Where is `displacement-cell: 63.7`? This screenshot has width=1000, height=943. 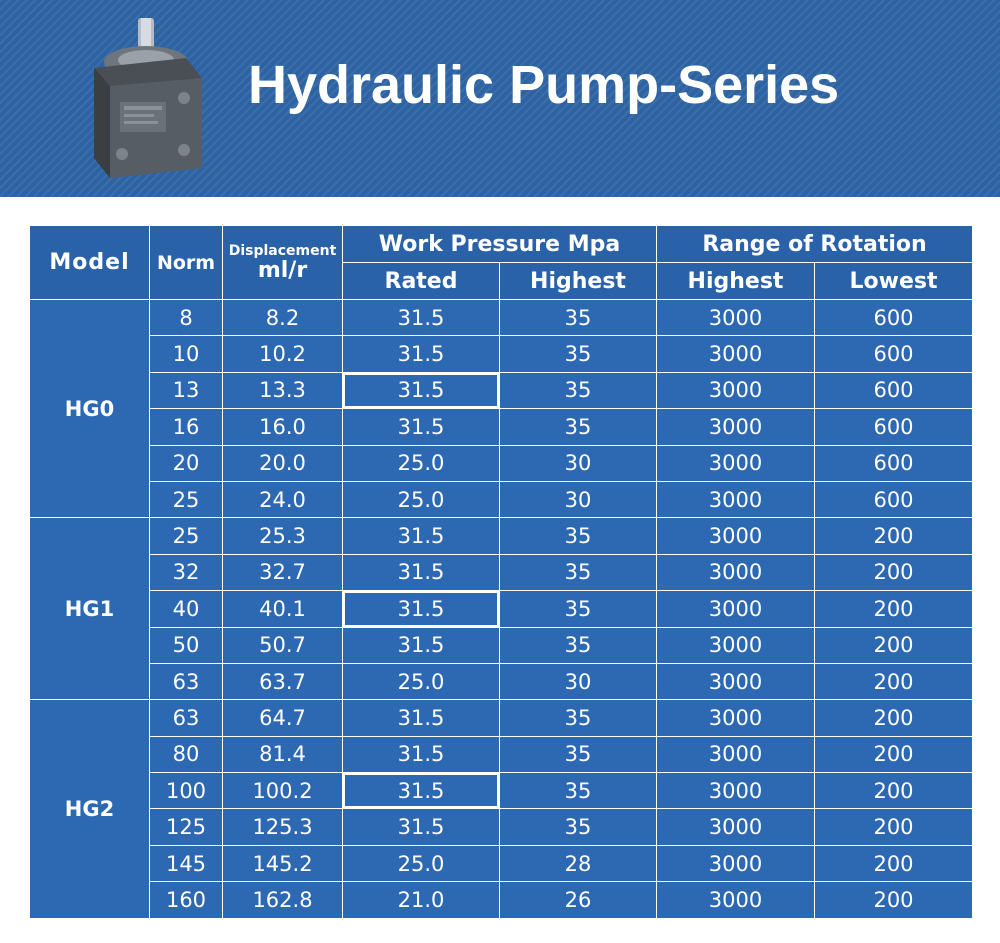 displacement-cell: 63.7 is located at coordinates (282, 681).